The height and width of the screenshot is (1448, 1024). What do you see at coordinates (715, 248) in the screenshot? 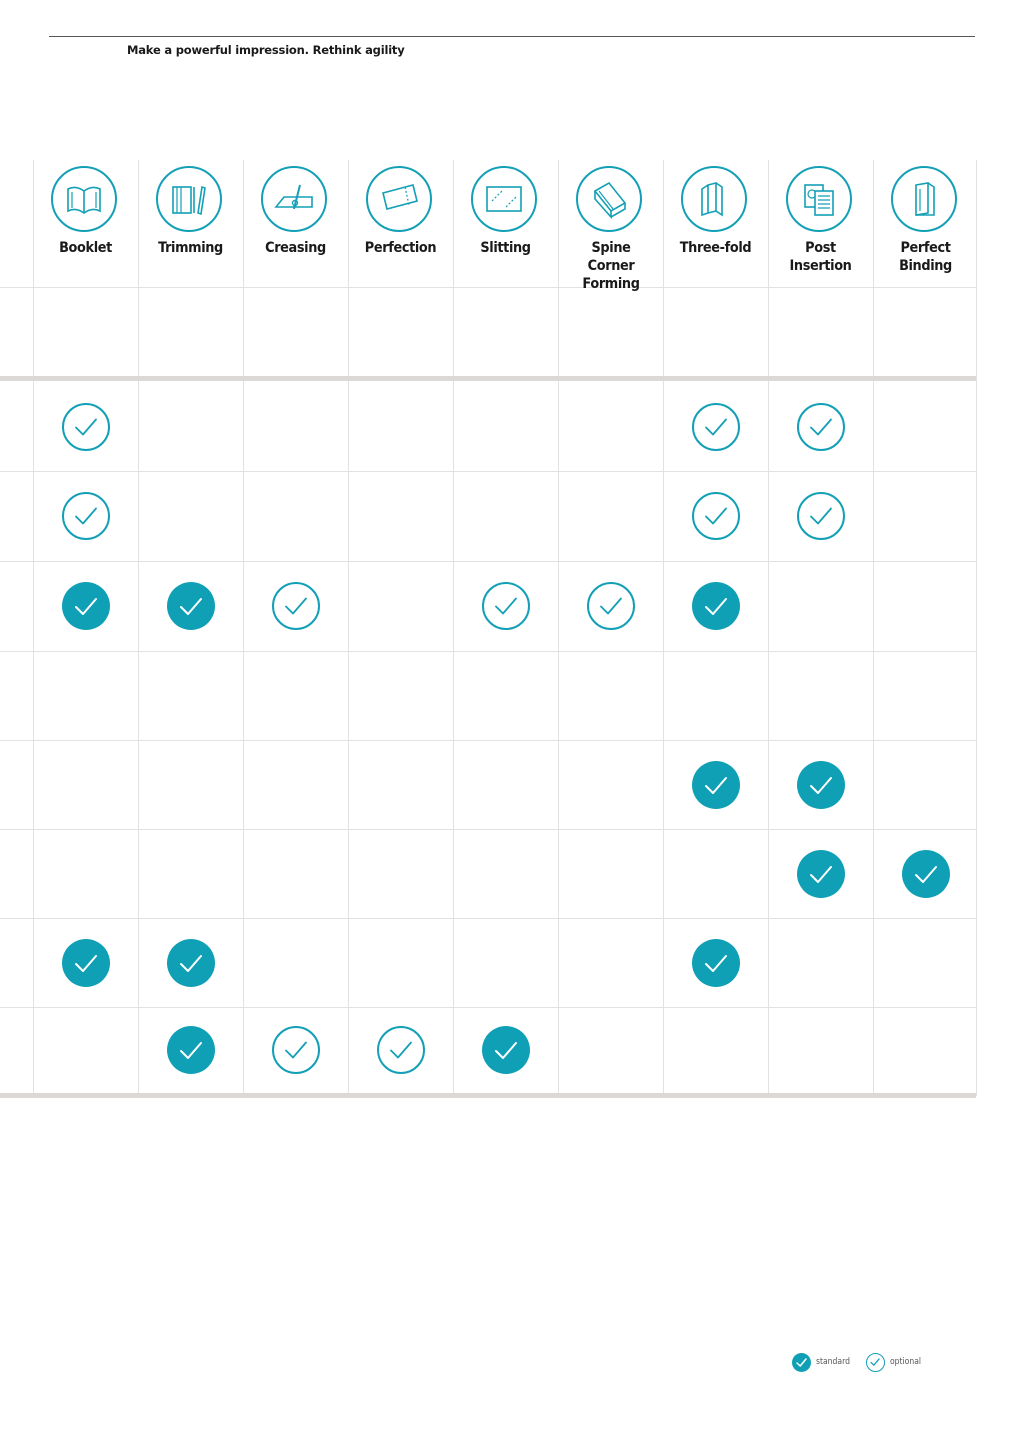
I see `column-label: Three-fold` at bounding box center [715, 248].